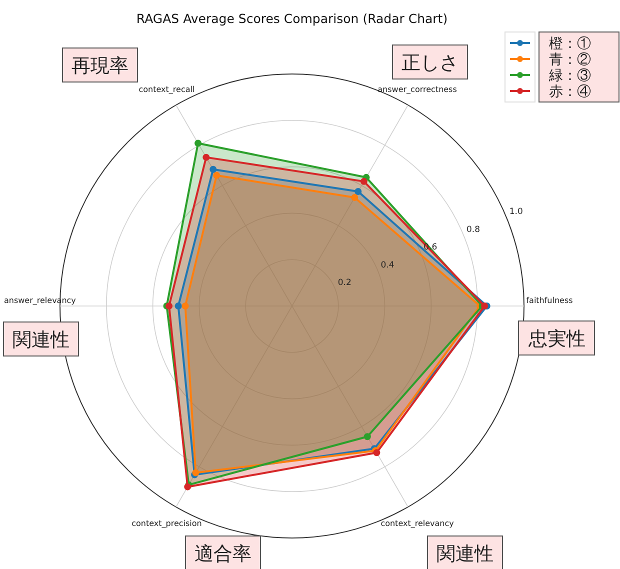  What do you see at coordinates (570, 92) in the screenshot?
I see `legend-label: 赤：④` at bounding box center [570, 92].